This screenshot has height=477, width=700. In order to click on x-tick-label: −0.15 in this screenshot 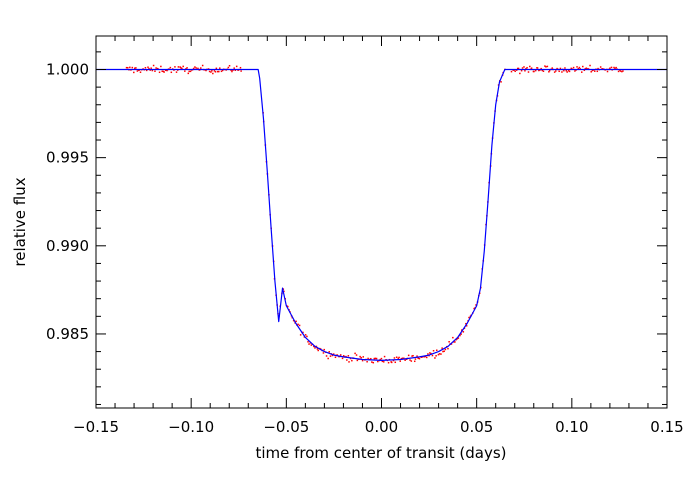, I will do `click(96, 427)`.